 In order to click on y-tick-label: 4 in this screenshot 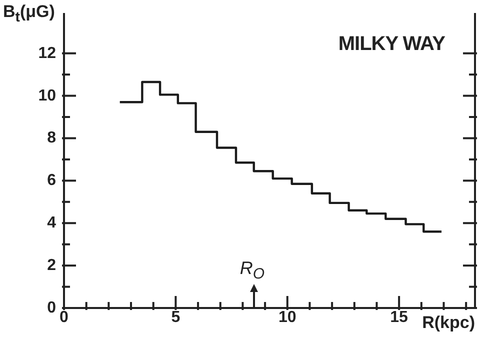, I will do `click(51, 223)`.